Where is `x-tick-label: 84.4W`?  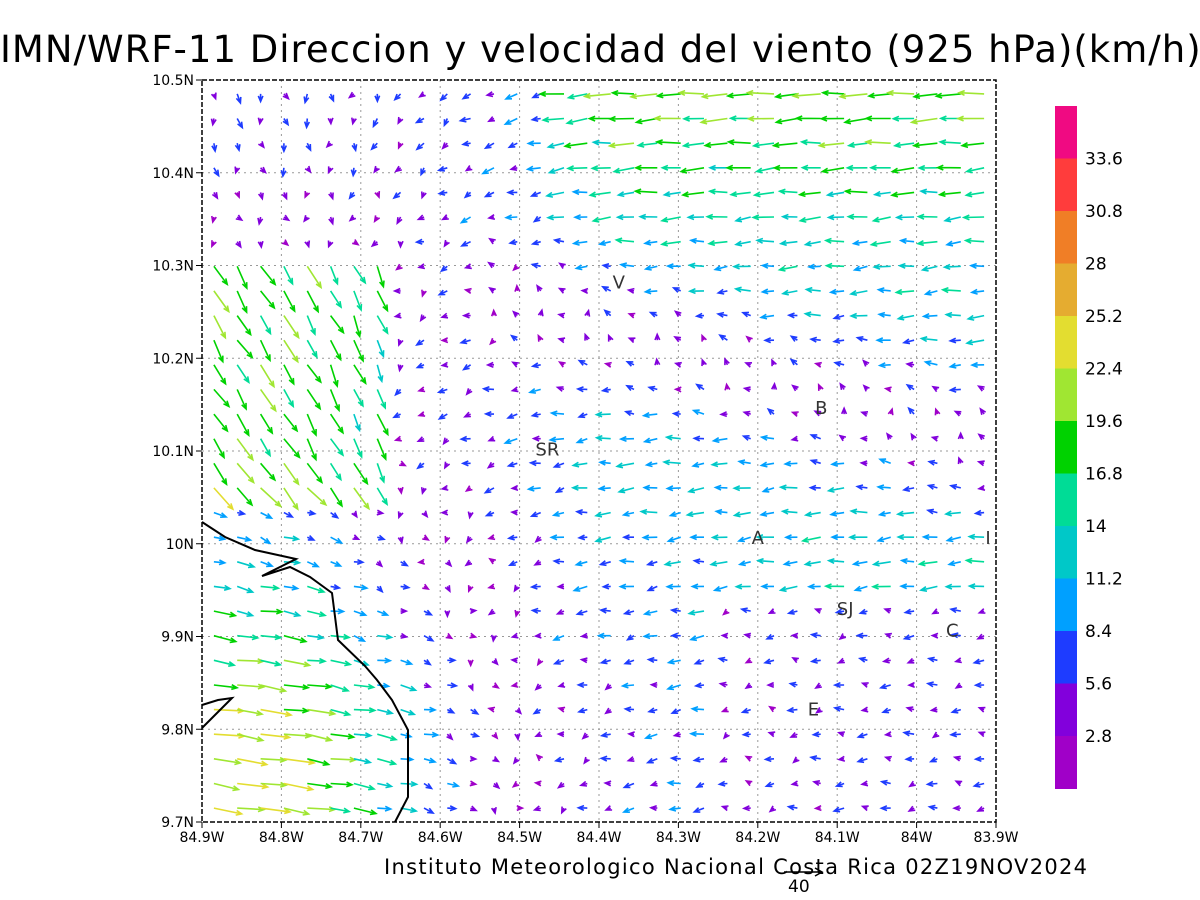
x-tick-label: 84.4W is located at coordinates (598, 838).